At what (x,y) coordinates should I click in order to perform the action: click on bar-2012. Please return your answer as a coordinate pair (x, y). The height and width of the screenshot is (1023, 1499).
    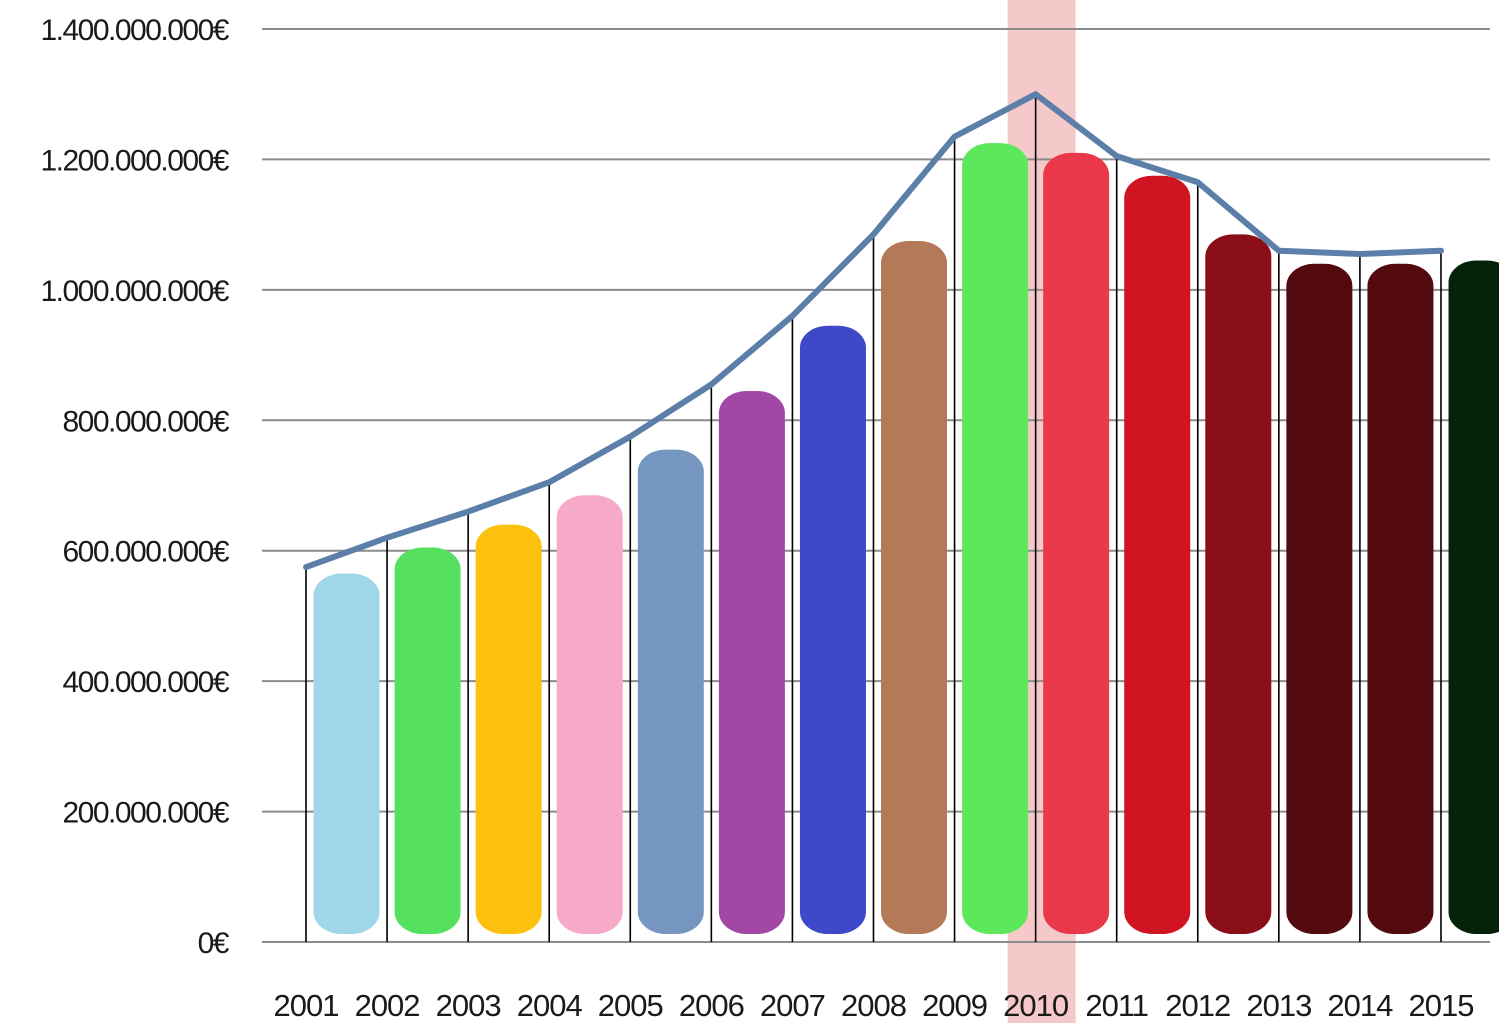
    Looking at the image, I should click on (1238, 584).